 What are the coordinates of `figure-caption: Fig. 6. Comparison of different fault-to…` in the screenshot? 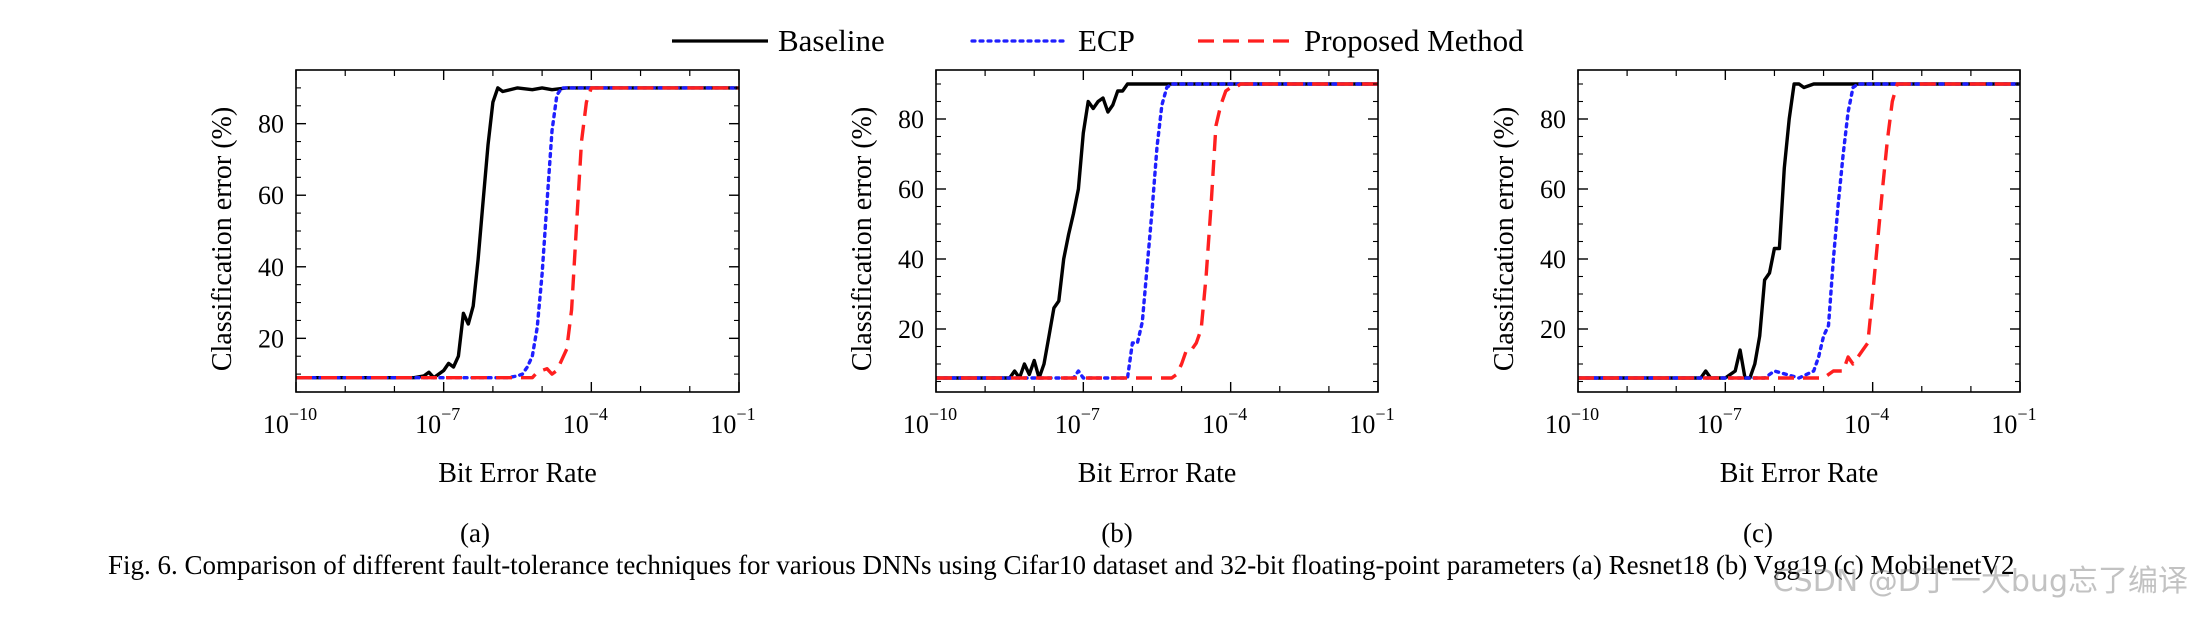 It's located at (1061, 565).